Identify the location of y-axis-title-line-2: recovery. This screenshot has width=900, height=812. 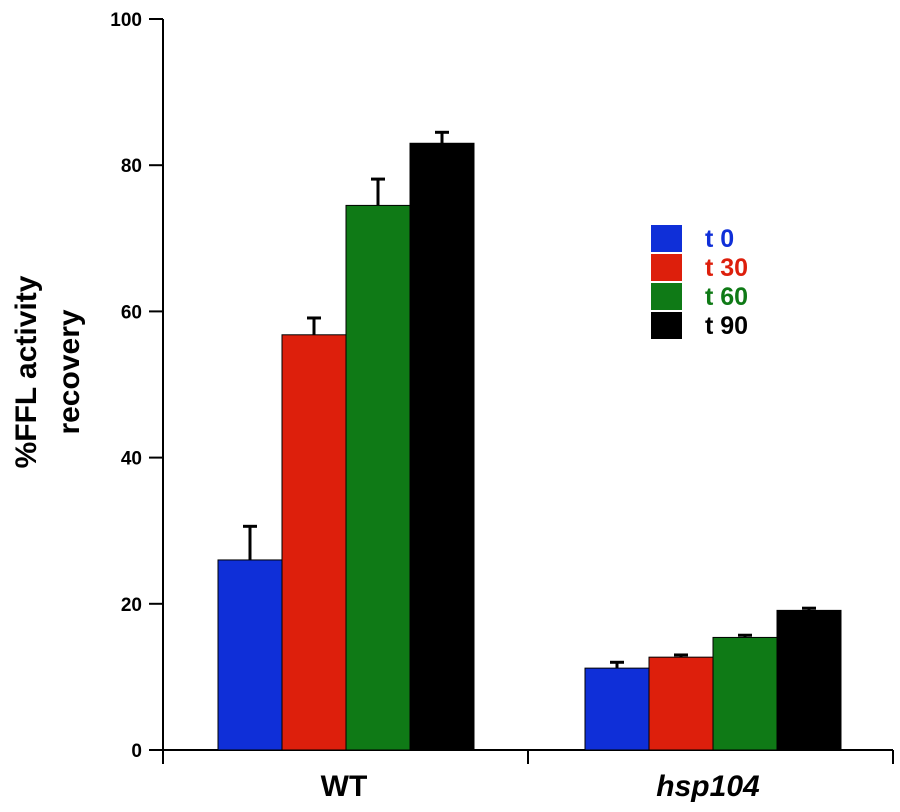
(69, 371).